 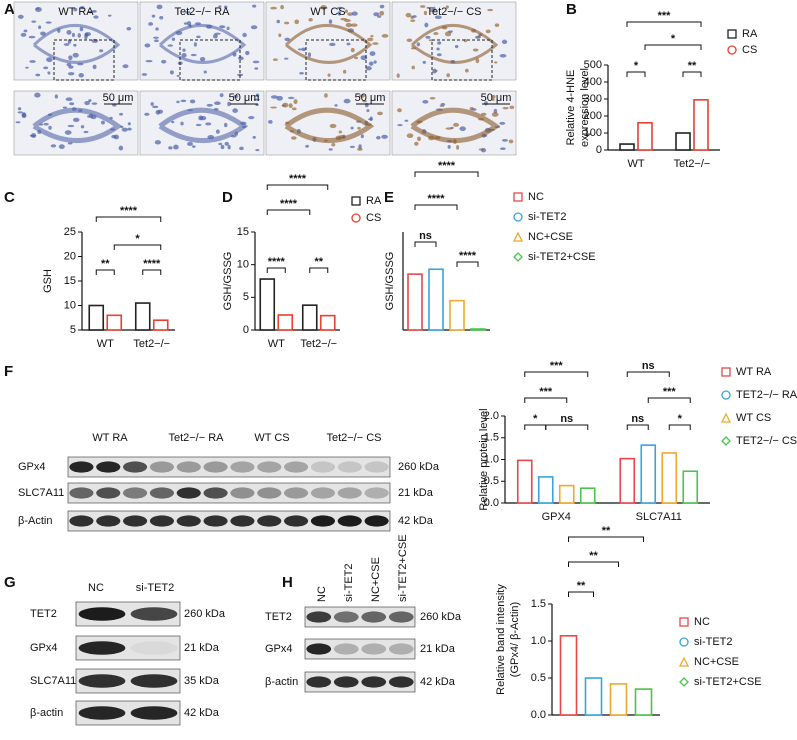 I want to click on legend-label: TET2−/− RA, so click(x=766, y=395).